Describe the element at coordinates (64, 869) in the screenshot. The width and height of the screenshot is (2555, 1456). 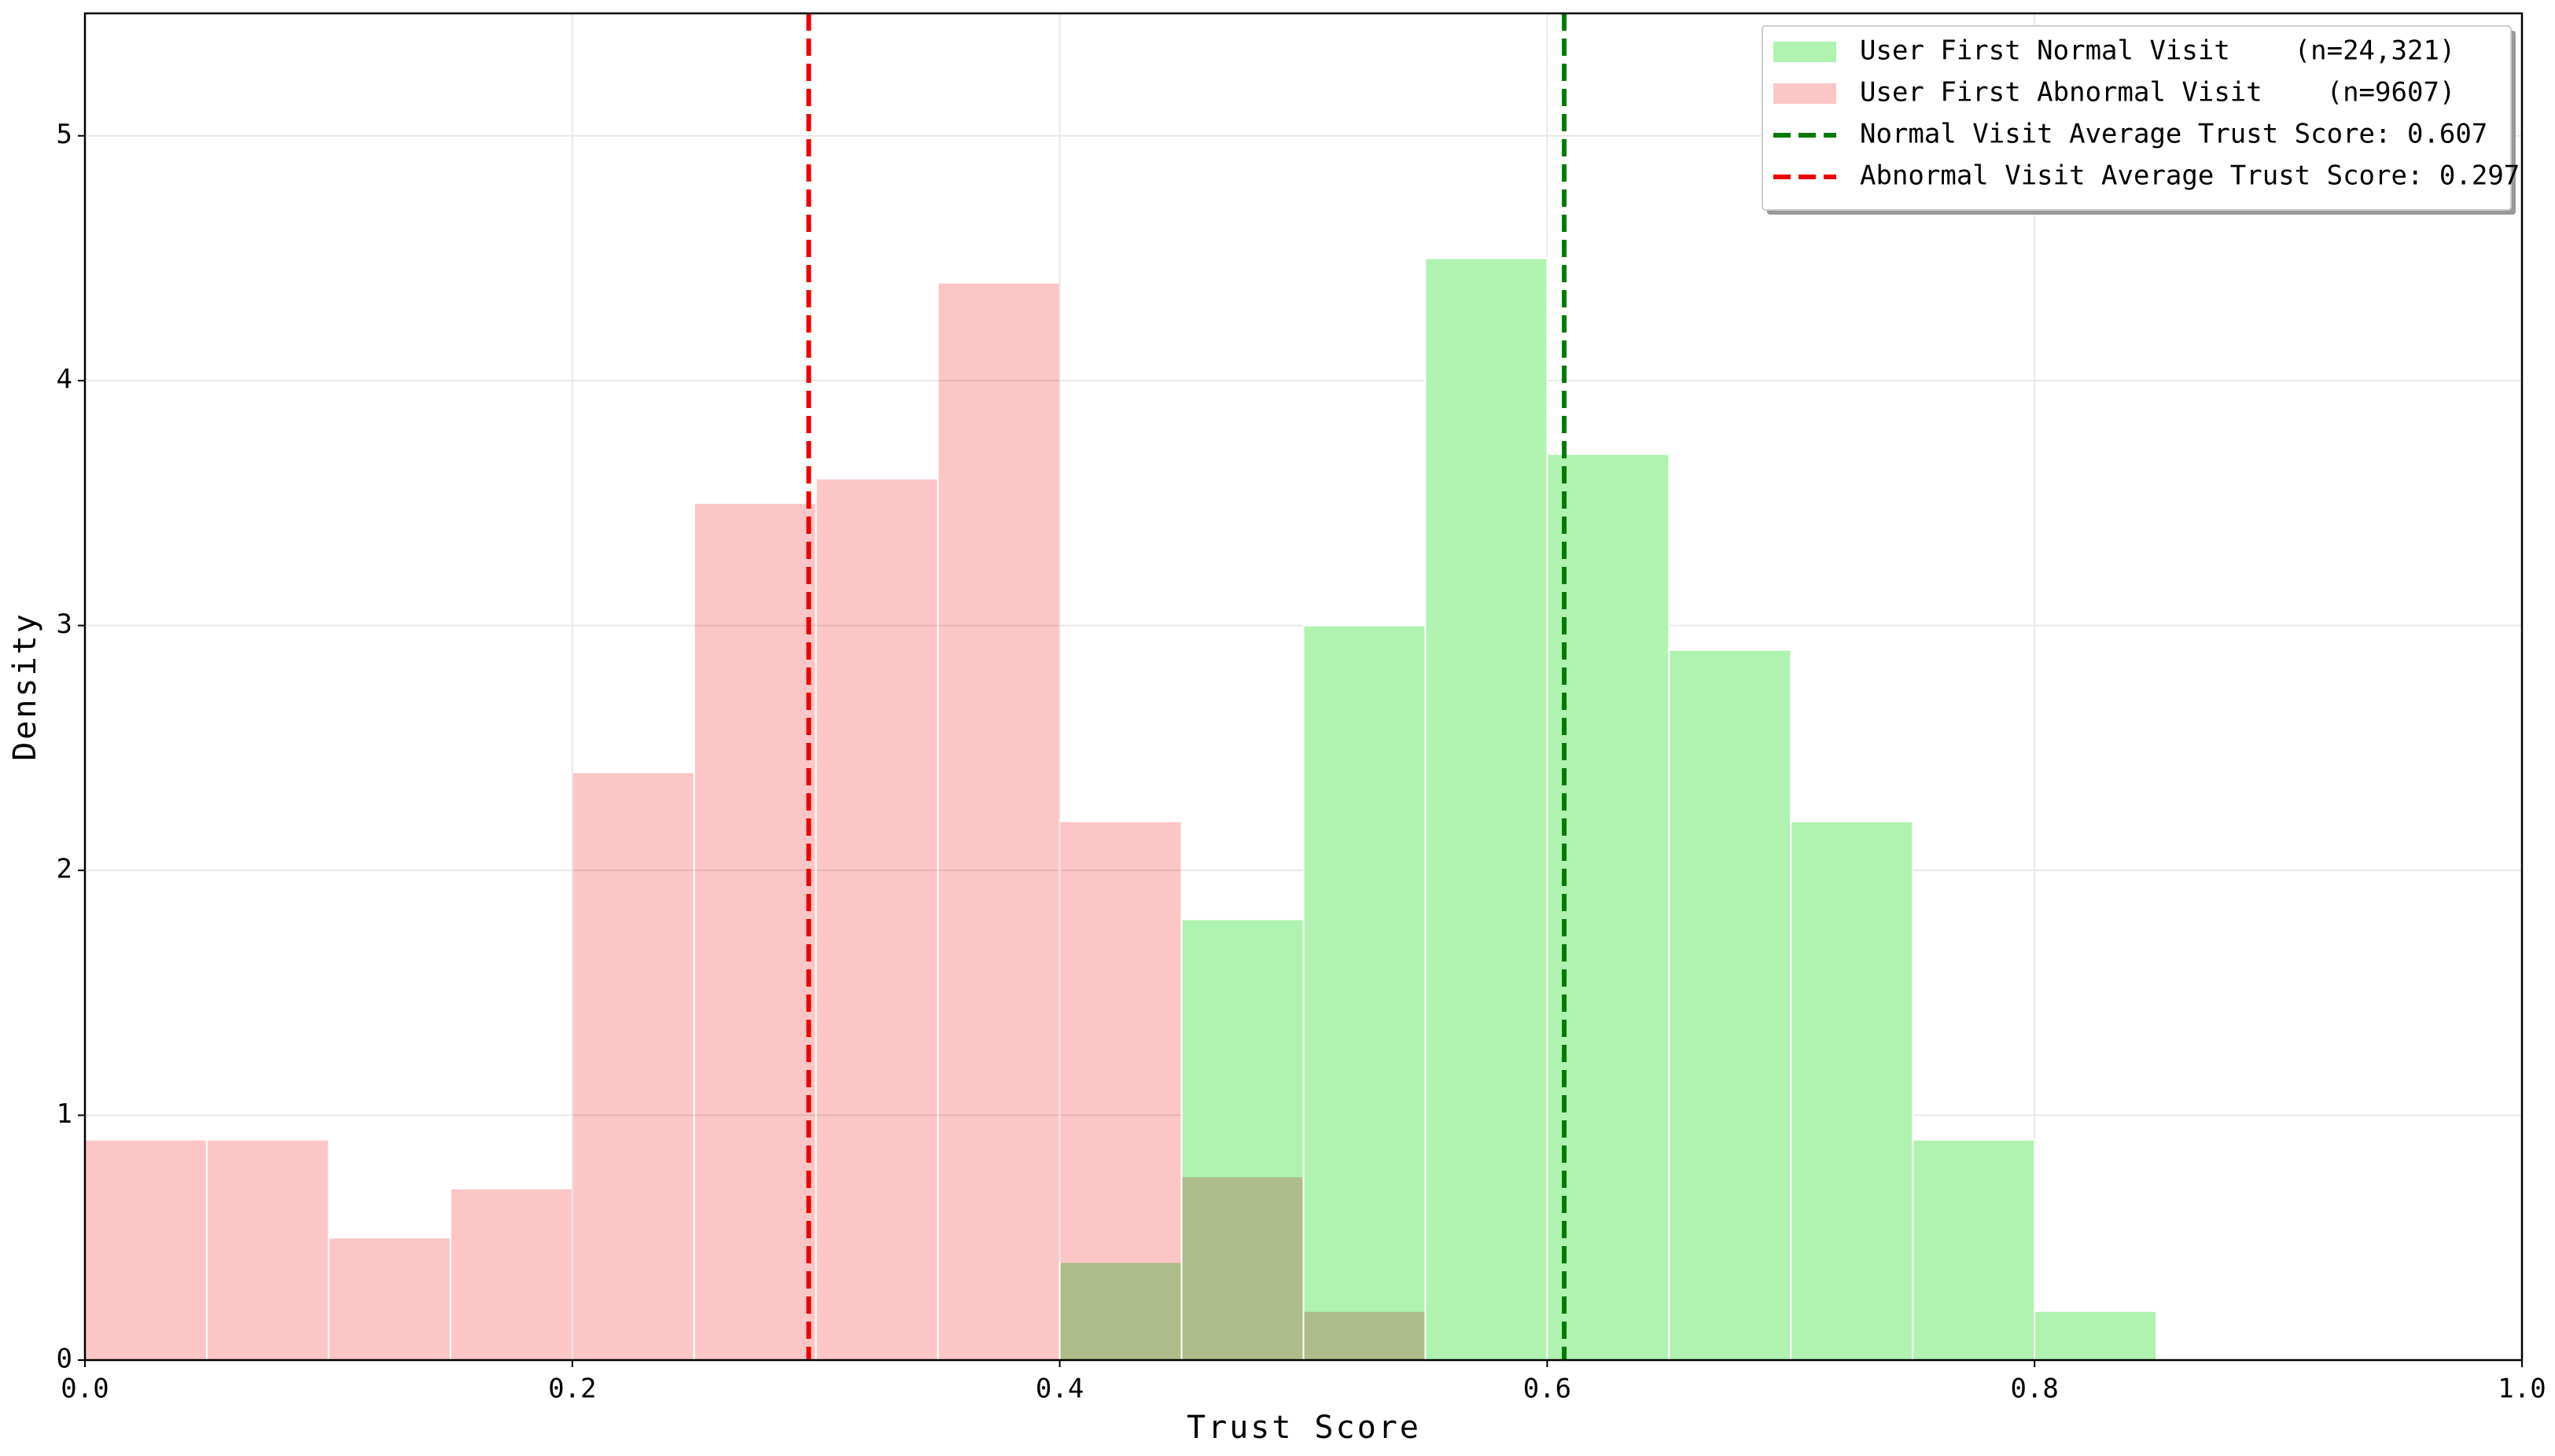
I see `y-tick-label: 2` at that location.